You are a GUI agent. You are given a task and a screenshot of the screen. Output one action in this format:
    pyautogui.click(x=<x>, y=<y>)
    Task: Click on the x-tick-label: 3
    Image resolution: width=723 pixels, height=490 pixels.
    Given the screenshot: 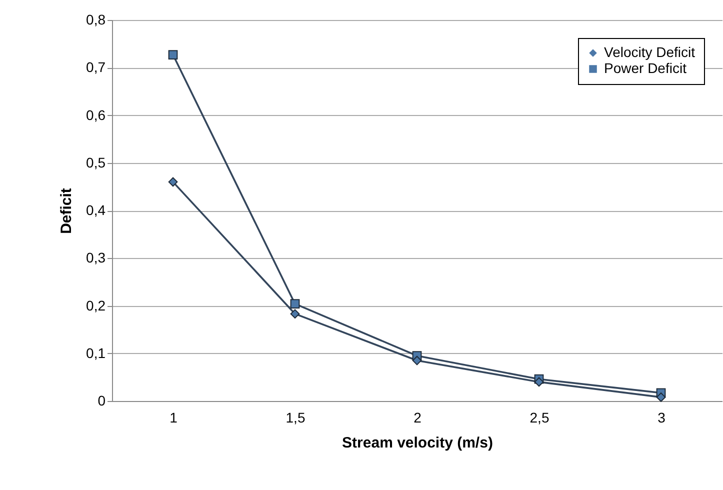 What is the action you would take?
    pyautogui.click(x=662, y=418)
    